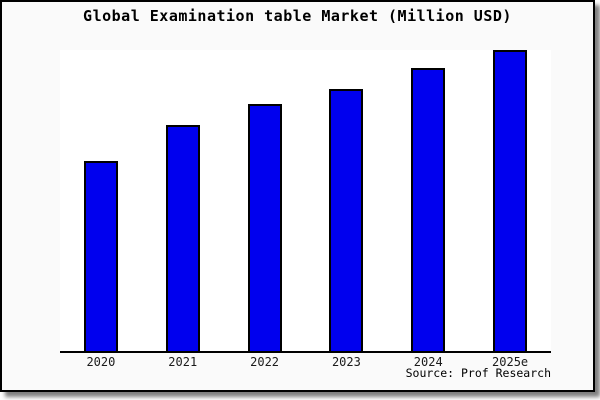  I want to click on x-tick-label-2024: 2024, so click(428, 362).